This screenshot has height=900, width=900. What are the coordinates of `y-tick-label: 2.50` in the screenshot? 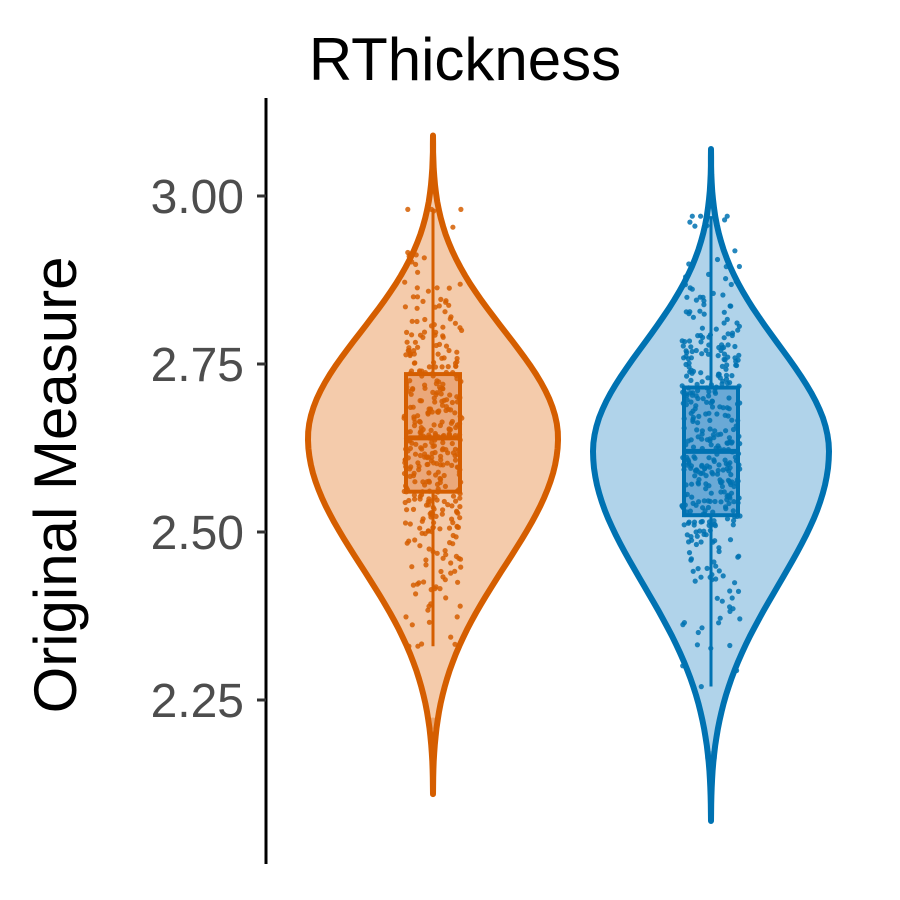 It's located at (197, 533).